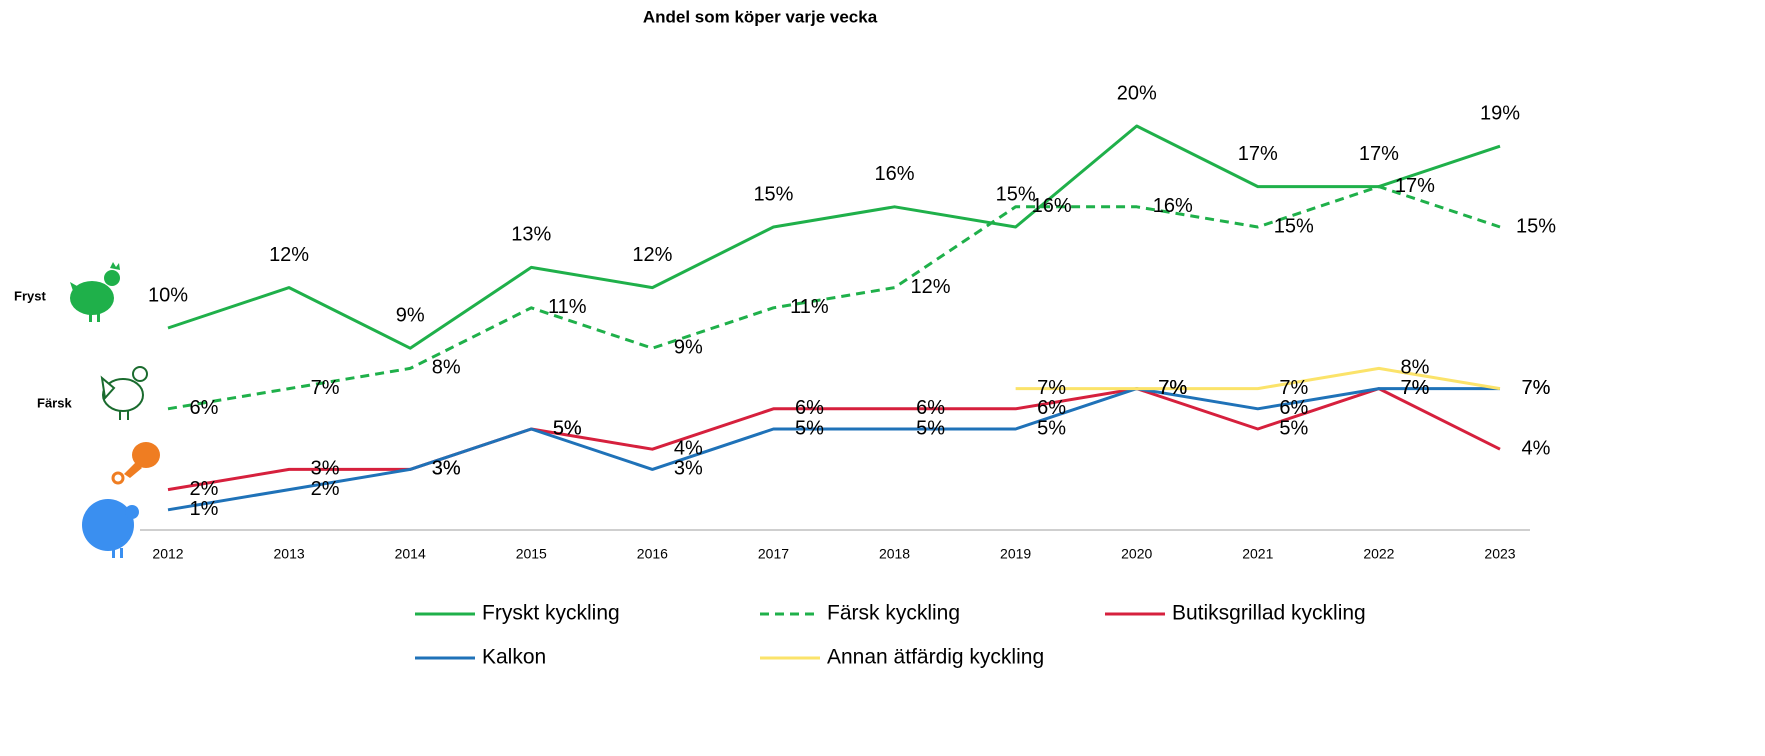 This screenshot has height=756, width=1765. Describe the element at coordinates (1136, 554) in the screenshot. I see `x-tick-label: 2020` at that location.